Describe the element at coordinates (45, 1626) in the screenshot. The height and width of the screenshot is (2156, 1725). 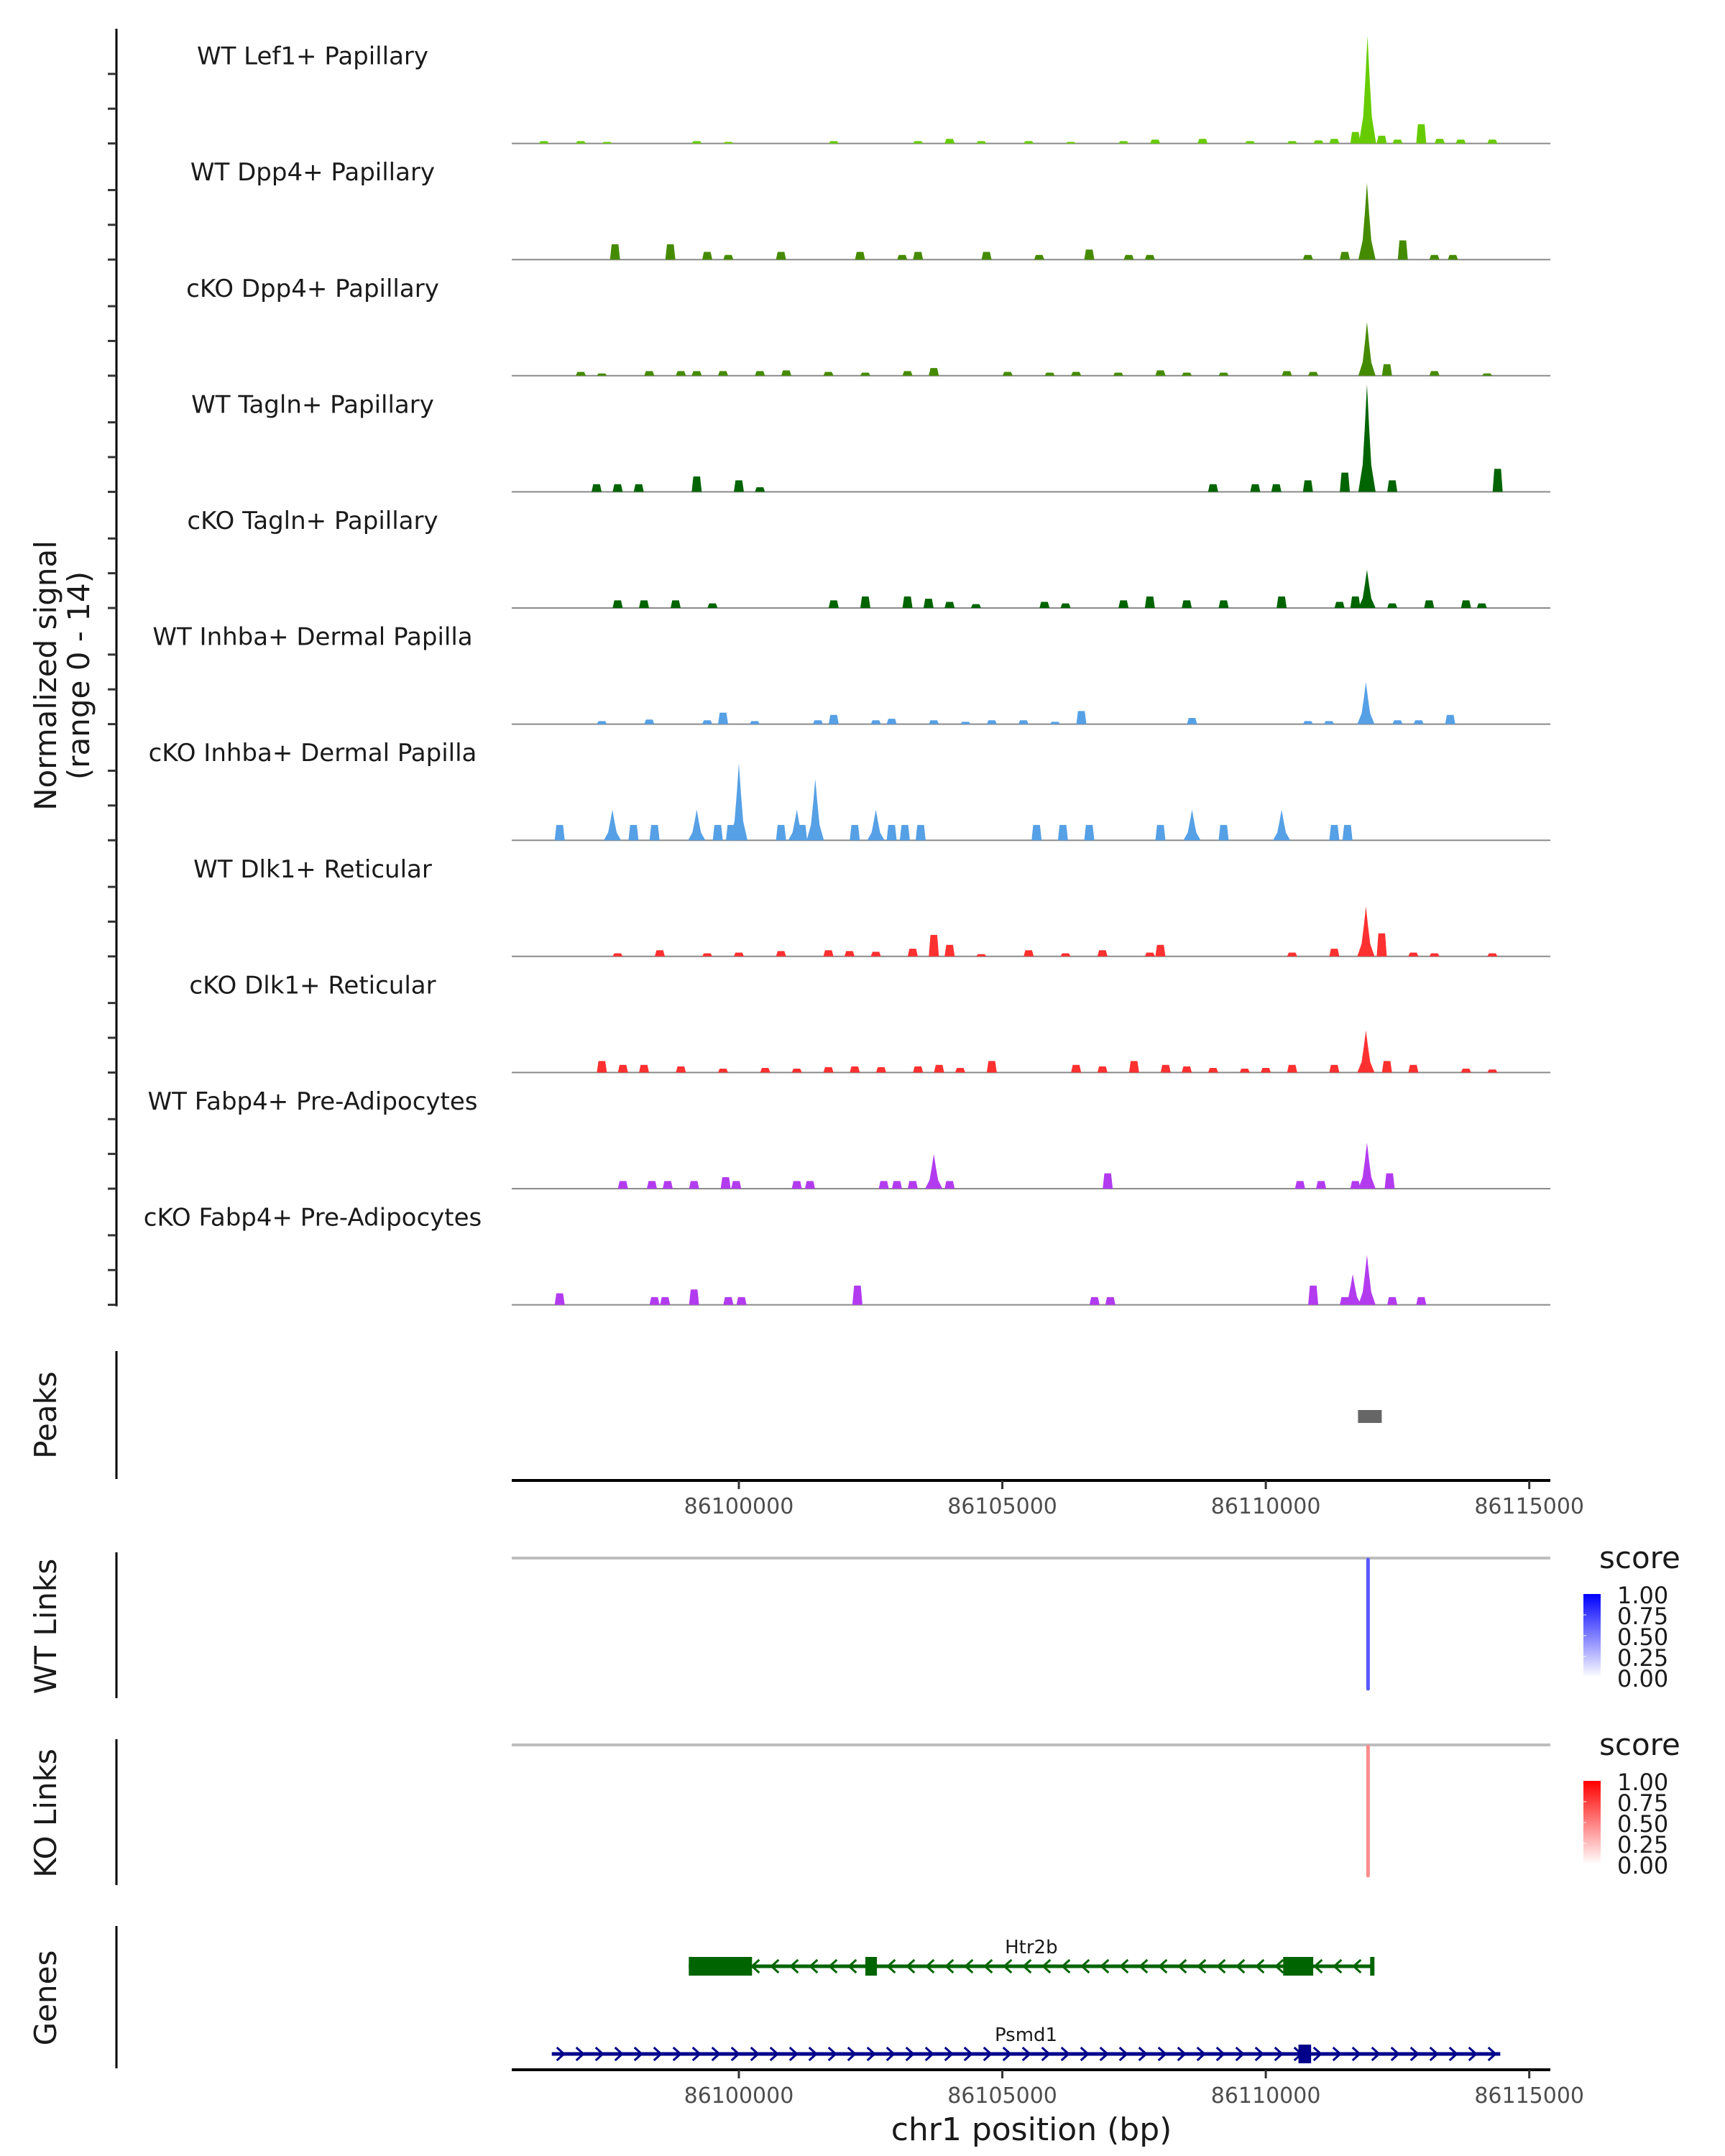
I see `links-label: WT Links` at that location.